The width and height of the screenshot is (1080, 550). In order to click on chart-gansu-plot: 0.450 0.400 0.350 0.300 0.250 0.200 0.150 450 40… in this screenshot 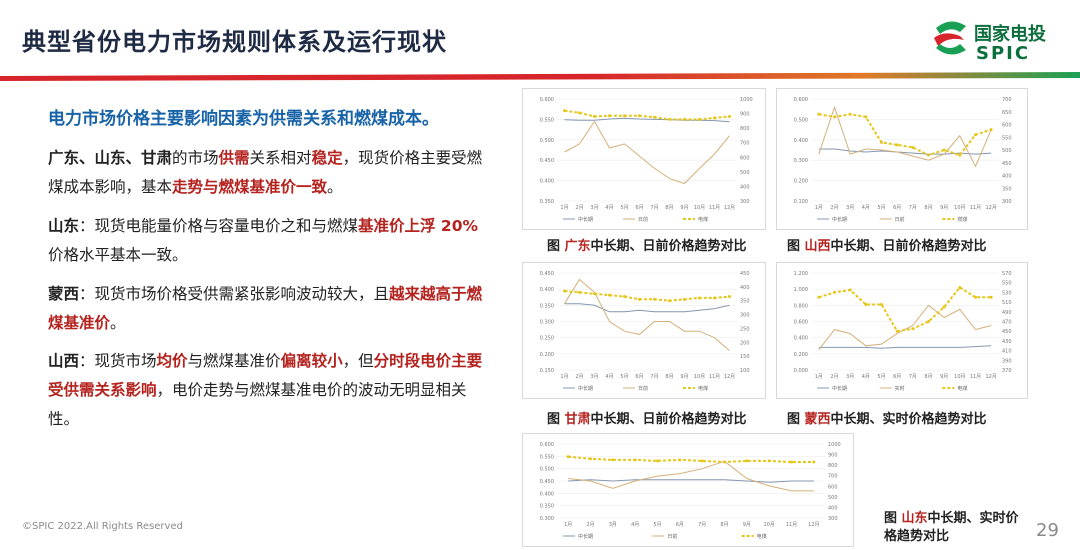, I will do `click(645, 331)`.